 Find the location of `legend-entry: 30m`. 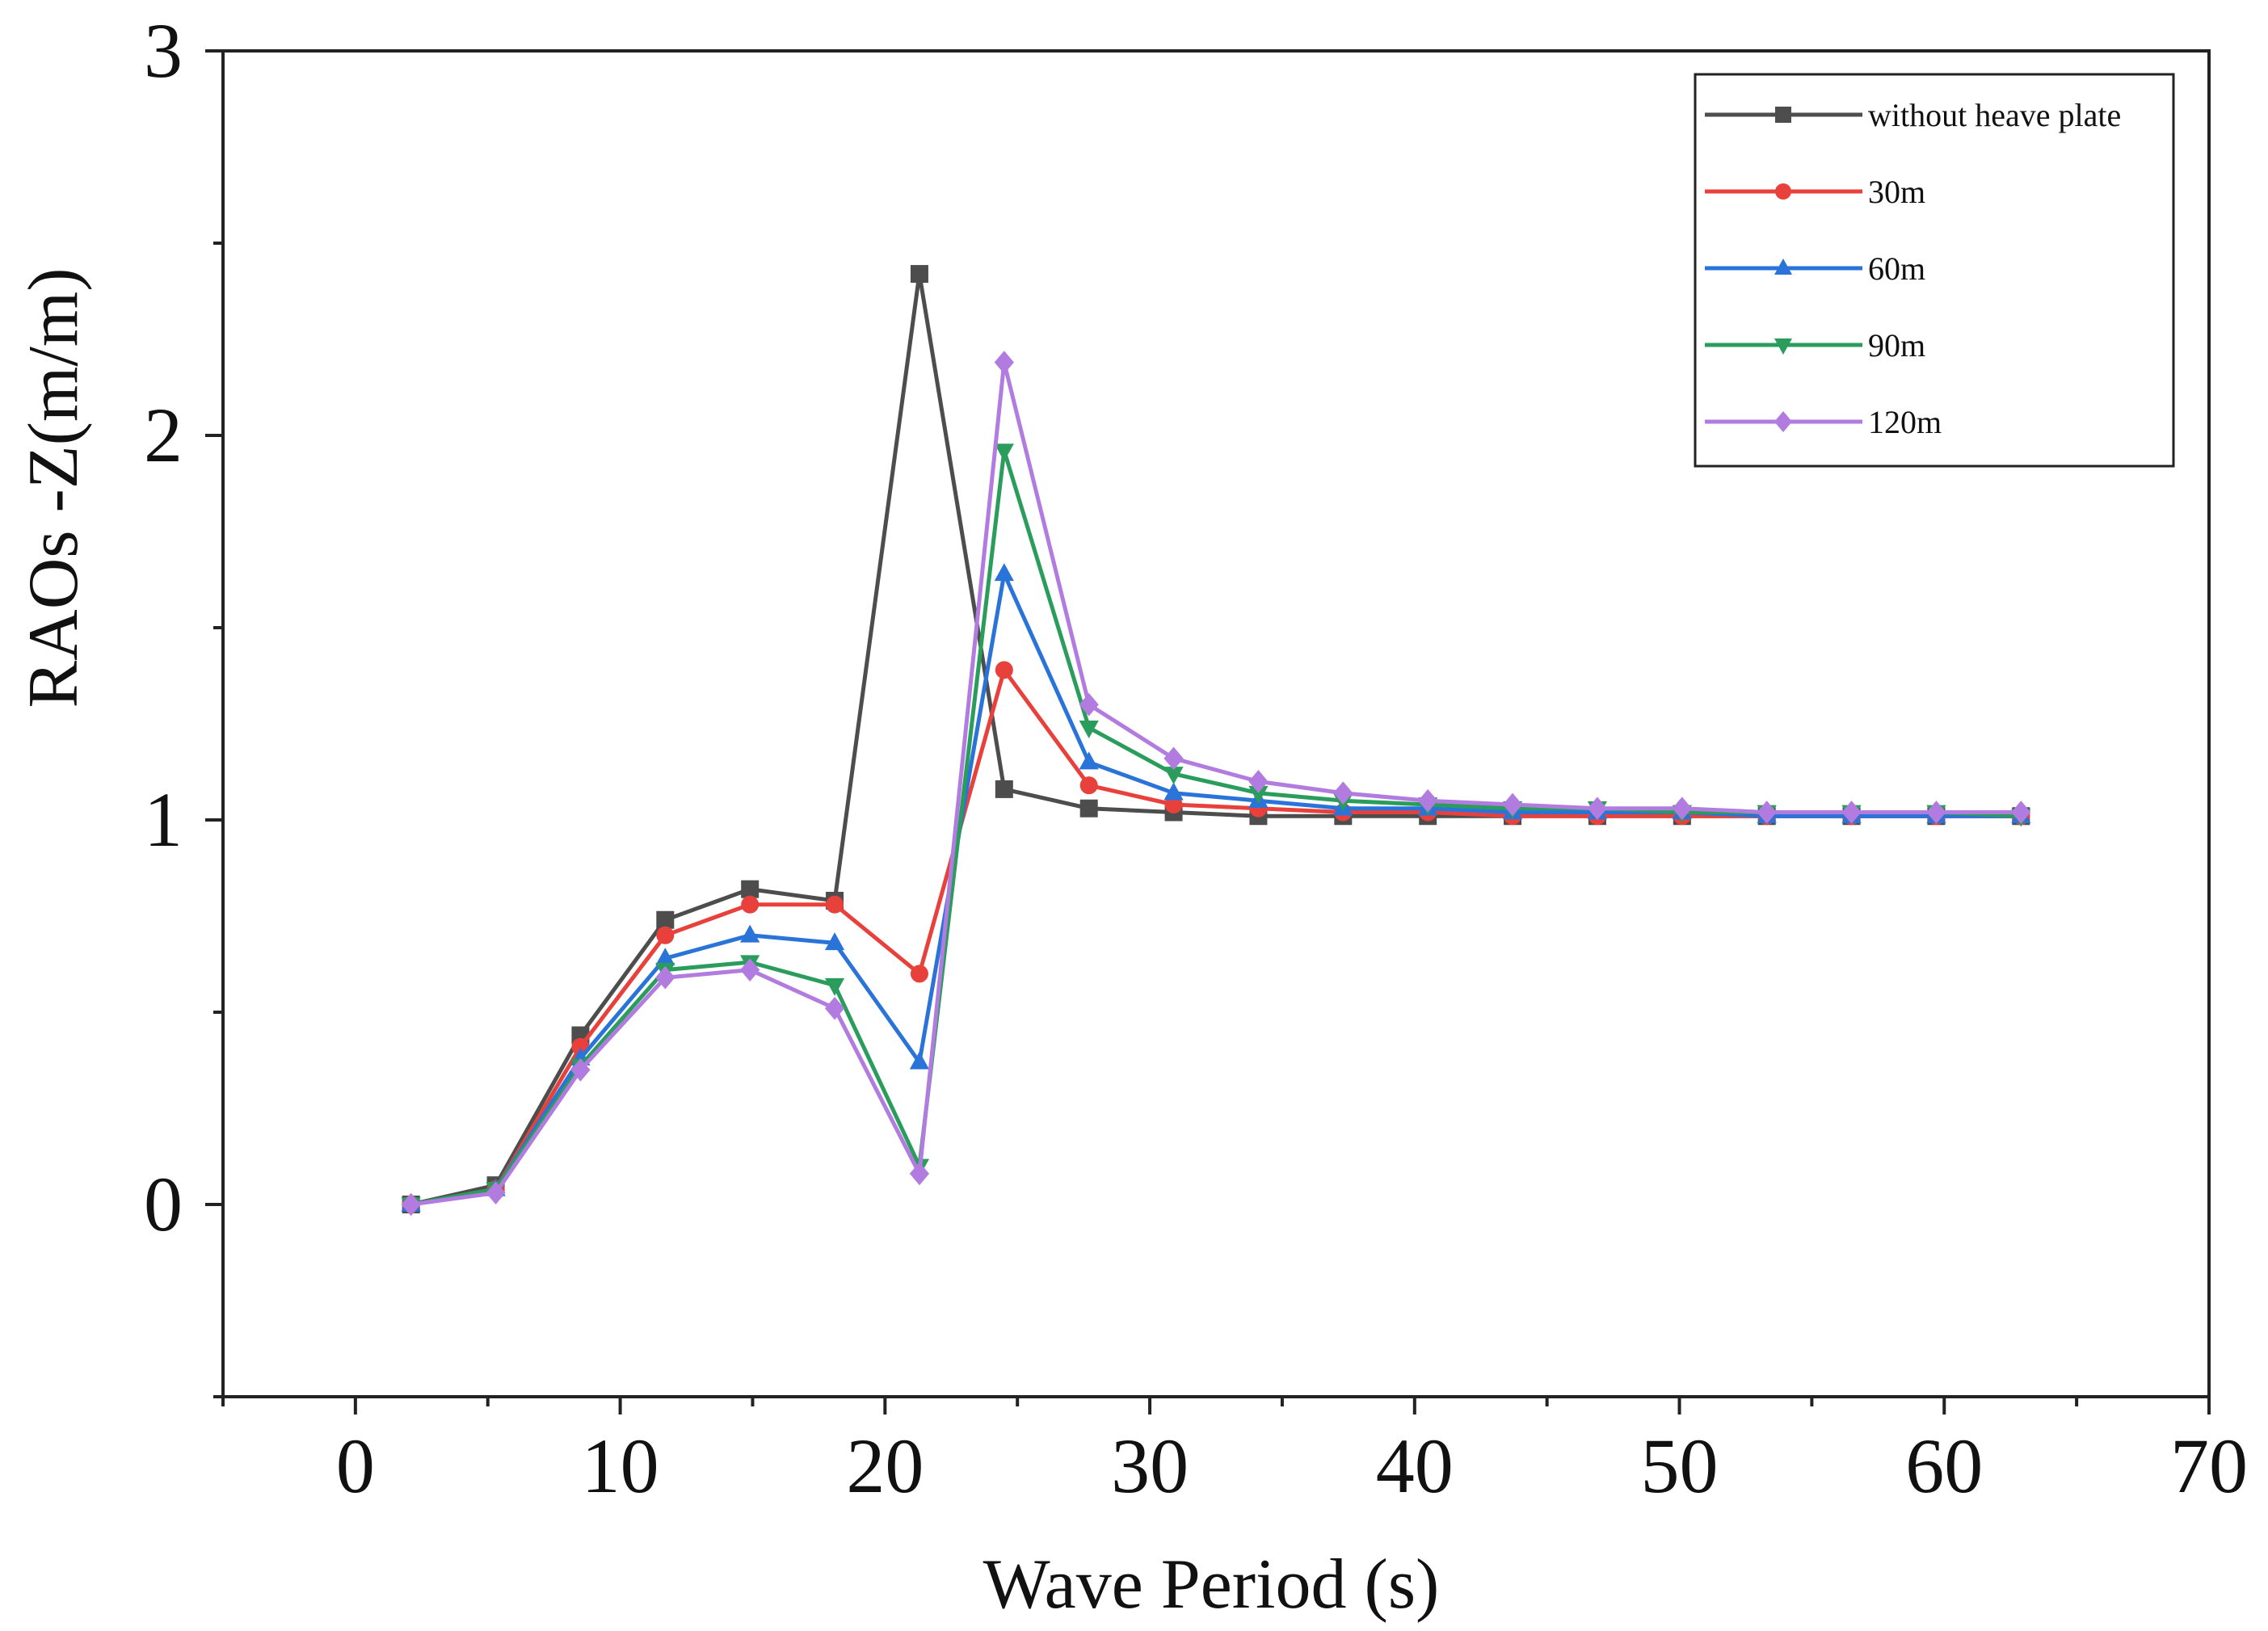

legend-entry: 30m is located at coordinates (1815, 192).